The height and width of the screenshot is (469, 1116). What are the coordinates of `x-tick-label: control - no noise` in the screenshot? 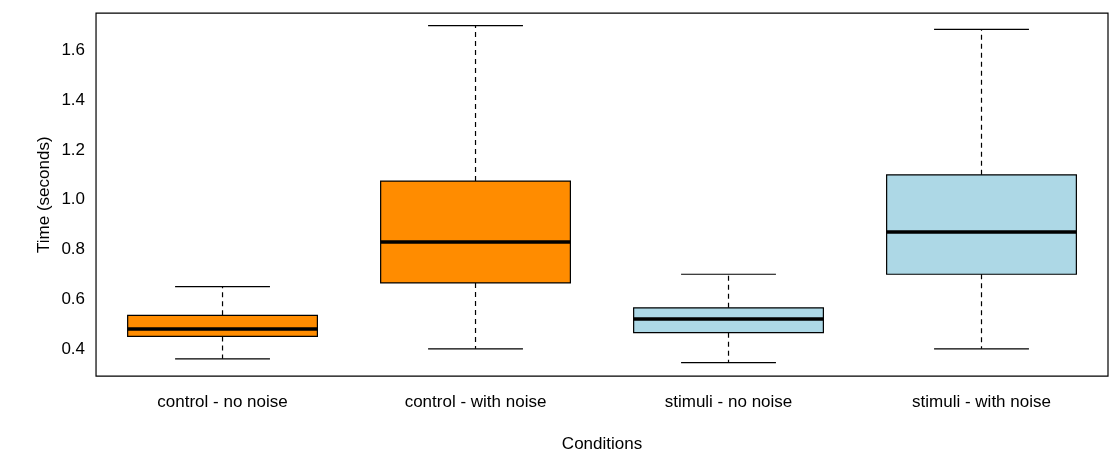 It's located at (222, 402).